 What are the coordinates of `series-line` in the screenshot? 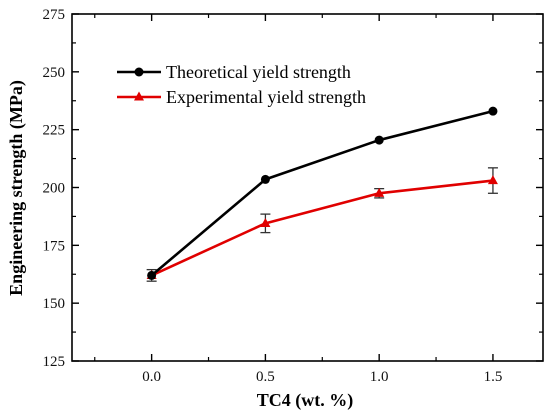 It's located at (322, 228).